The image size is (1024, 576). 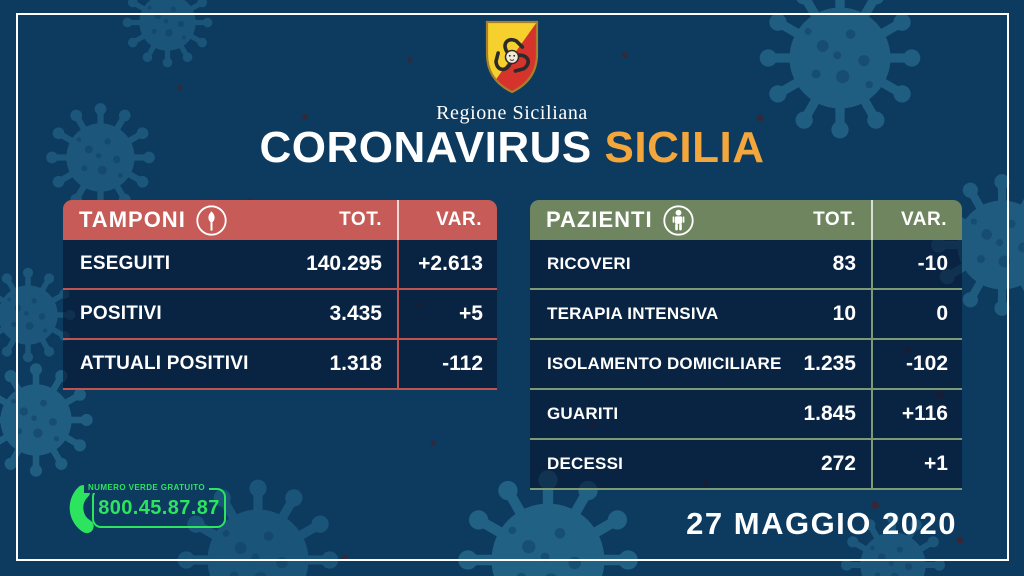 I want to click on hotline-number: 800.45.87.87, so click(x=159, y=507).